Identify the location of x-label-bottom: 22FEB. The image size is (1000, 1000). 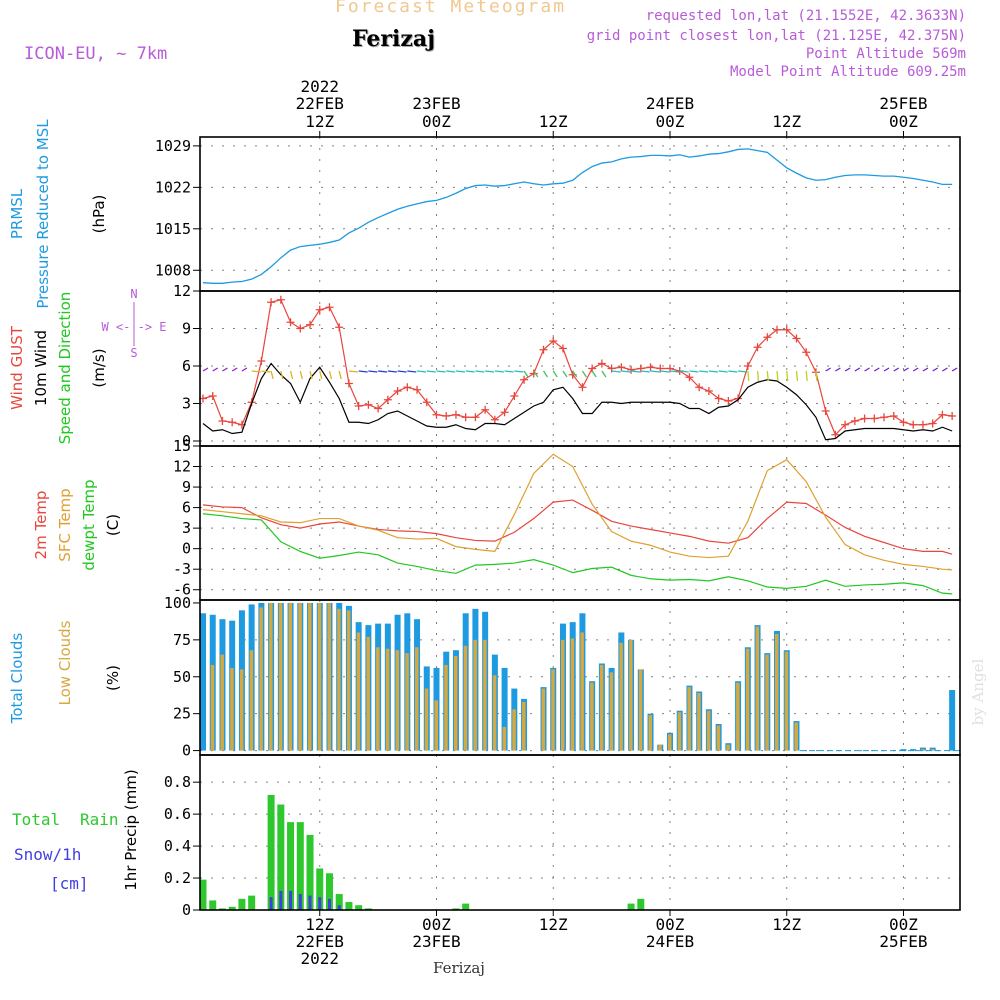
(320, 941).